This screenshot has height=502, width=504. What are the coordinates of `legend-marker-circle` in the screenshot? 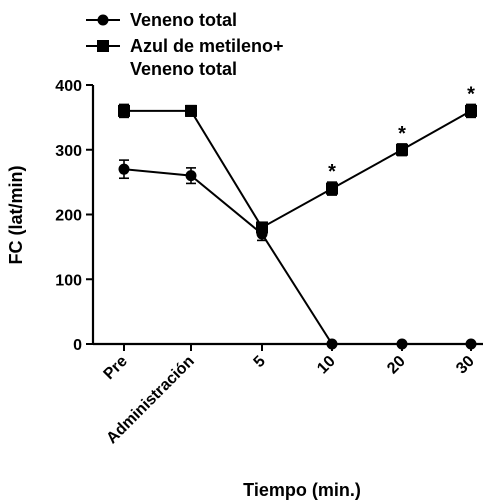 It's located at (103, 20).